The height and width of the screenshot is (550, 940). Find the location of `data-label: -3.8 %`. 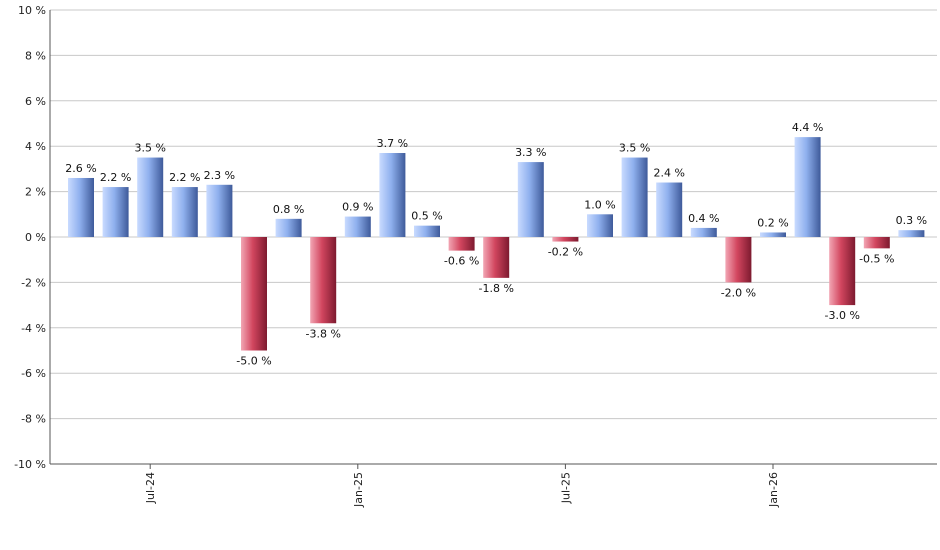

data-label: -3.8 % is located at coordinates (322, 333).